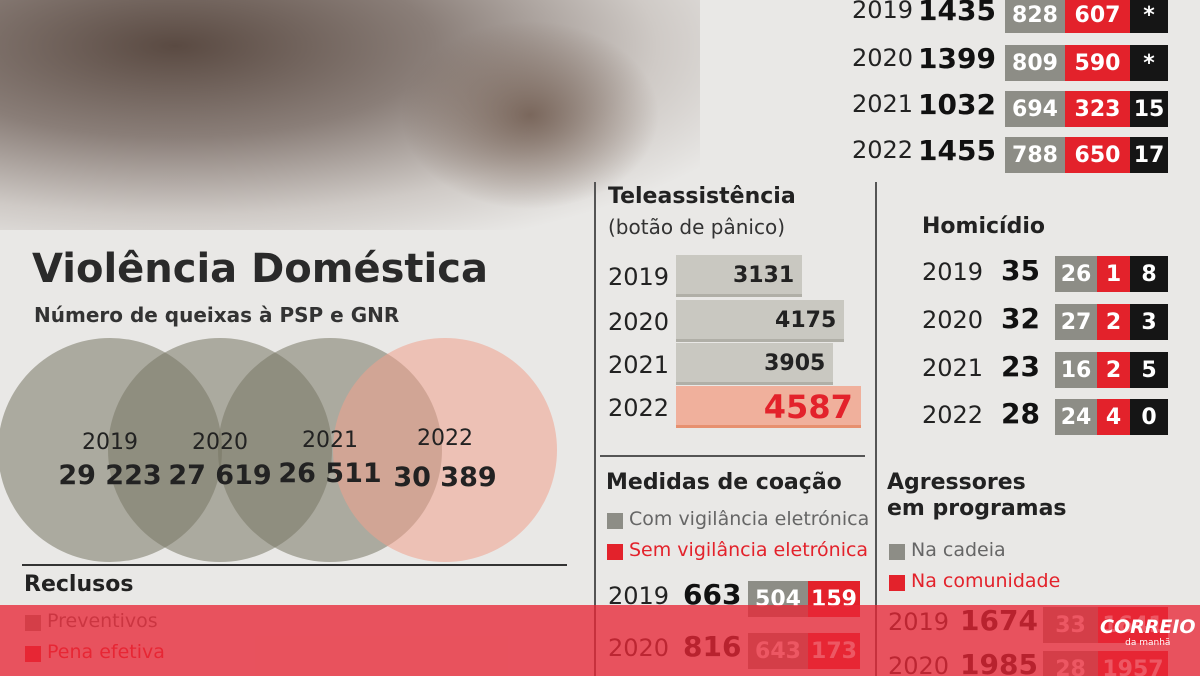 The image size is (1200, 676). I want to click on cell: 323, so click(1097, 109).